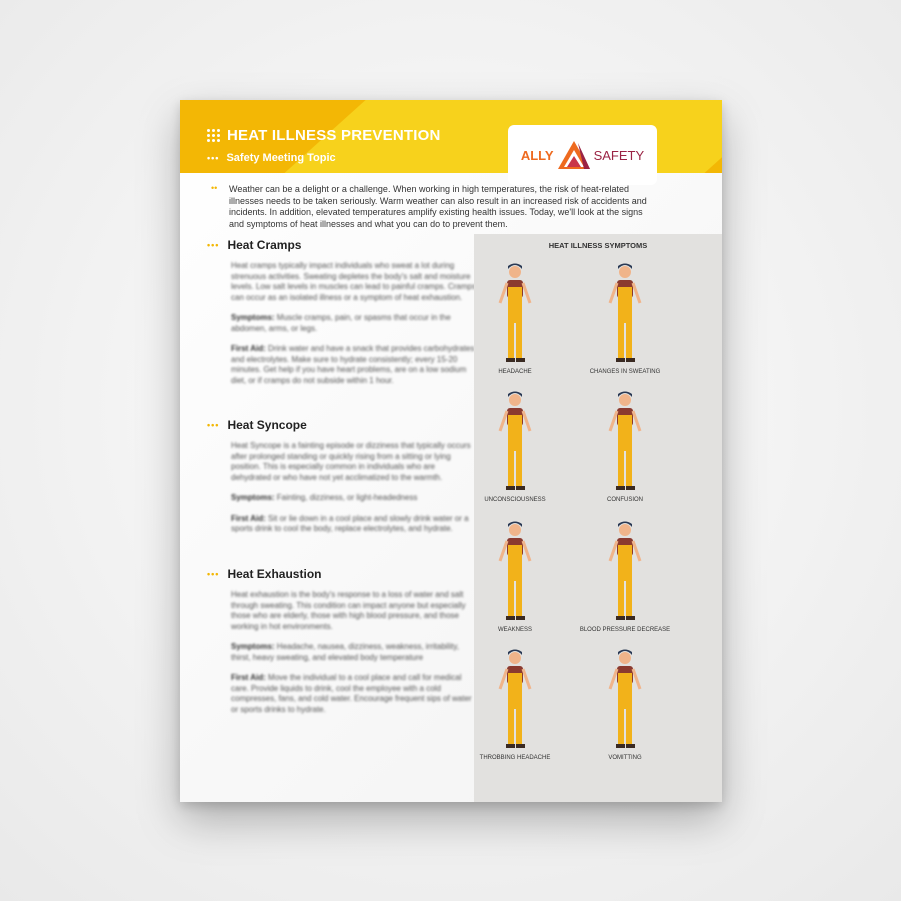 Image resolution: width=901 pixels, height=901 pixels. Describe the element at coordinates (573, 155) in the screenshot. I see `logo-triangle-icon` at that location.